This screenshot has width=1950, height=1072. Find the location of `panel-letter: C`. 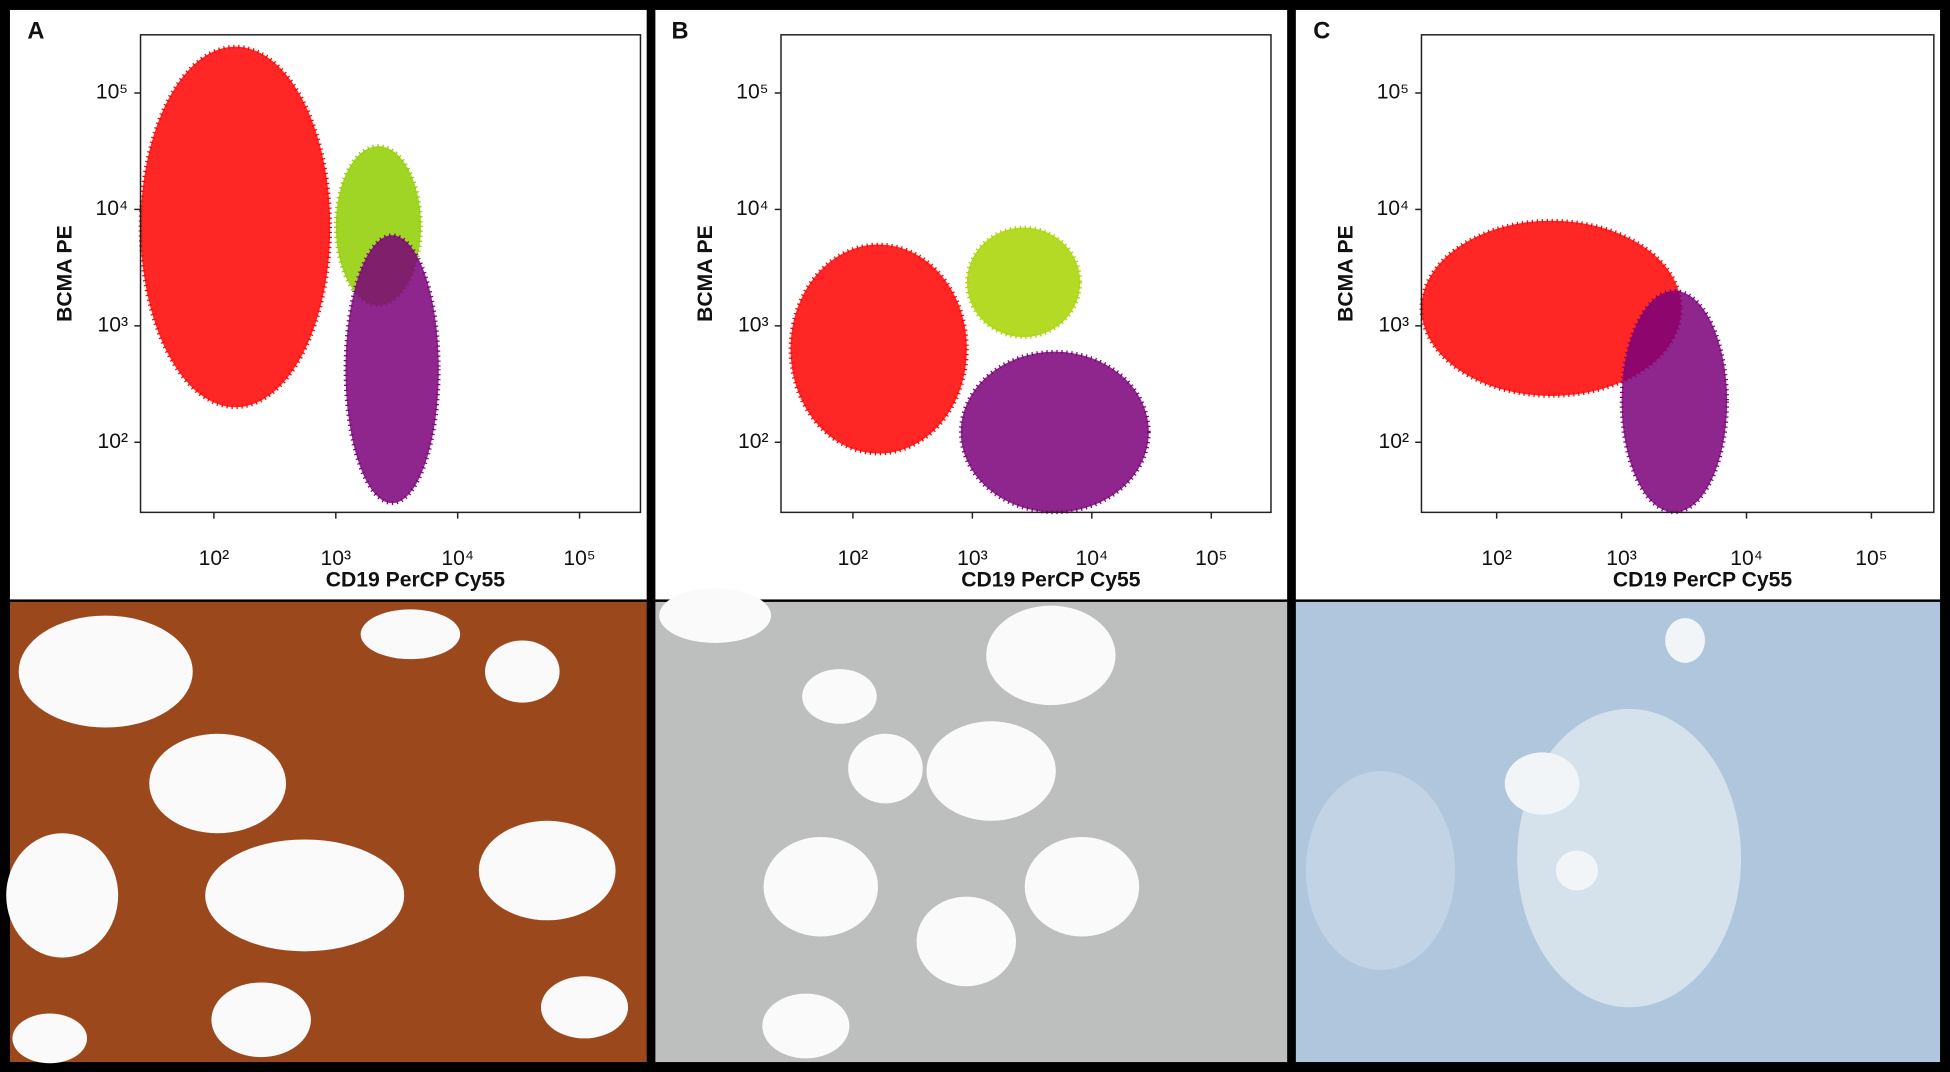

panel-letter: C is located at coordinates (1321, 32).